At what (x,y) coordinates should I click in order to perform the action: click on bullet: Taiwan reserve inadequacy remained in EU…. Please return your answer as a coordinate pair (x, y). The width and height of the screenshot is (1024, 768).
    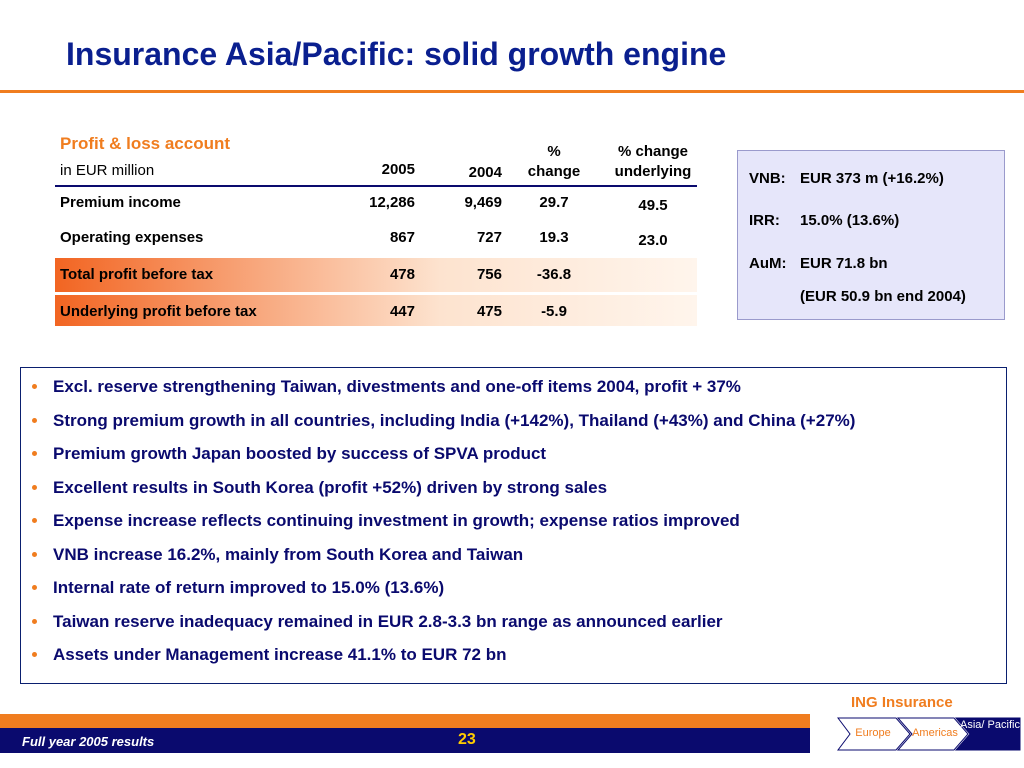
    Looking at the image, I should click on (388, 621).